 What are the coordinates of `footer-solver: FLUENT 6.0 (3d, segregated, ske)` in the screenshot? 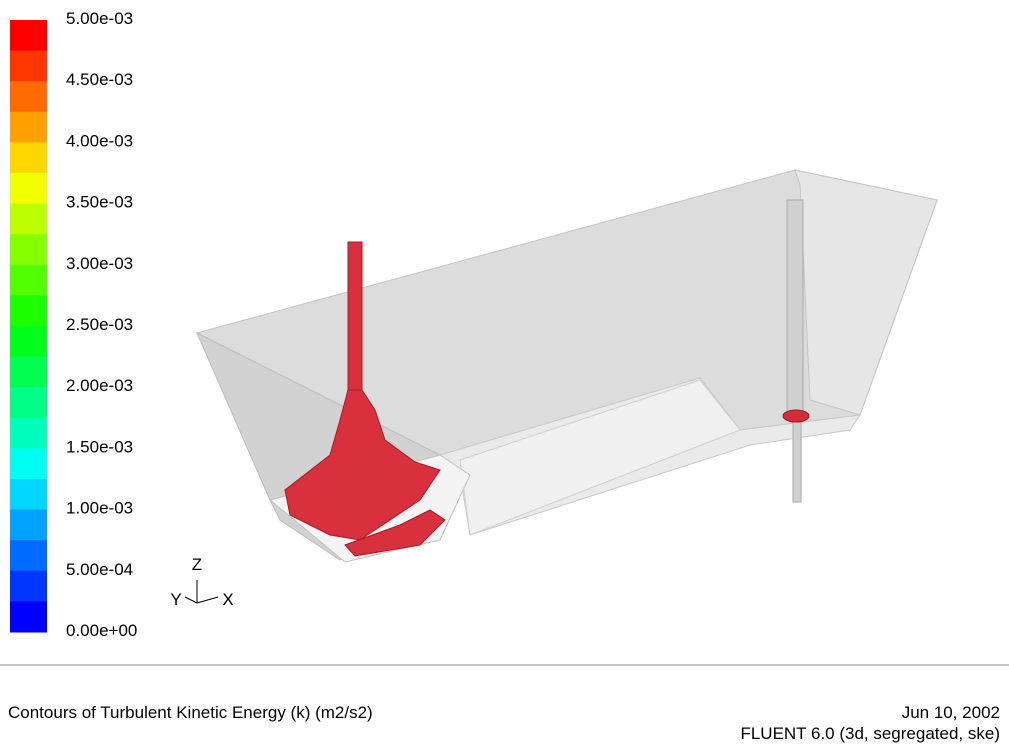 It's located at (870, 733).